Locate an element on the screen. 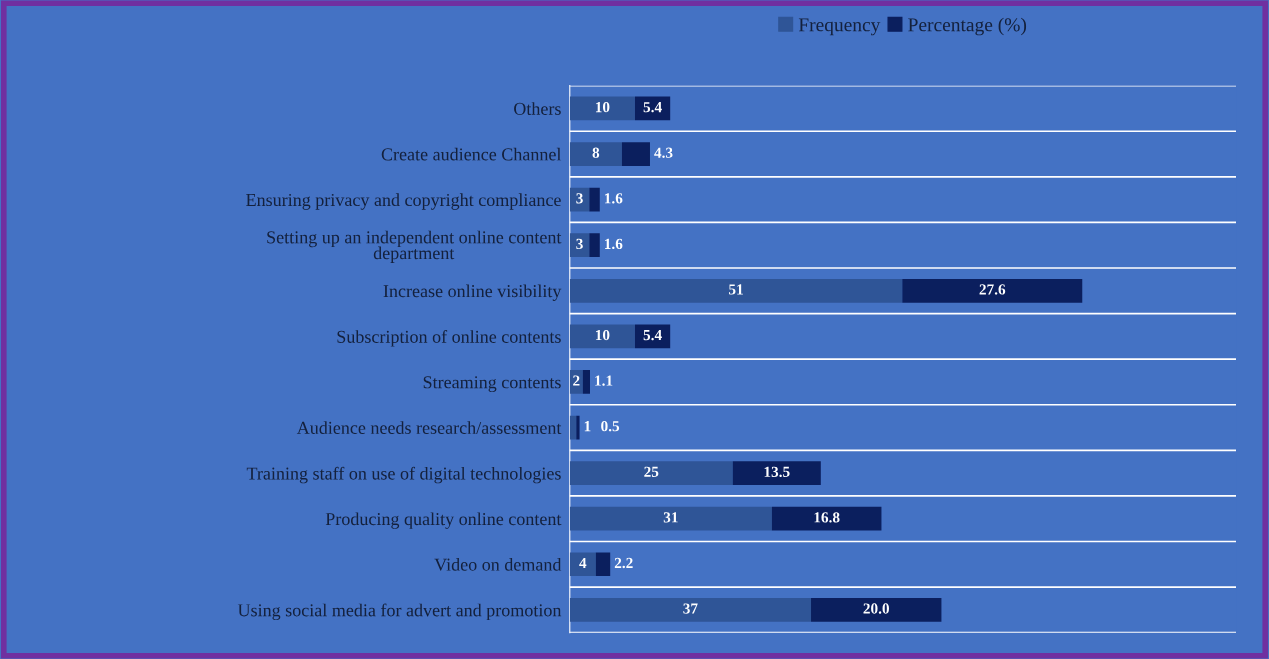  data-label: 4 is located at coordinates (583, 562).